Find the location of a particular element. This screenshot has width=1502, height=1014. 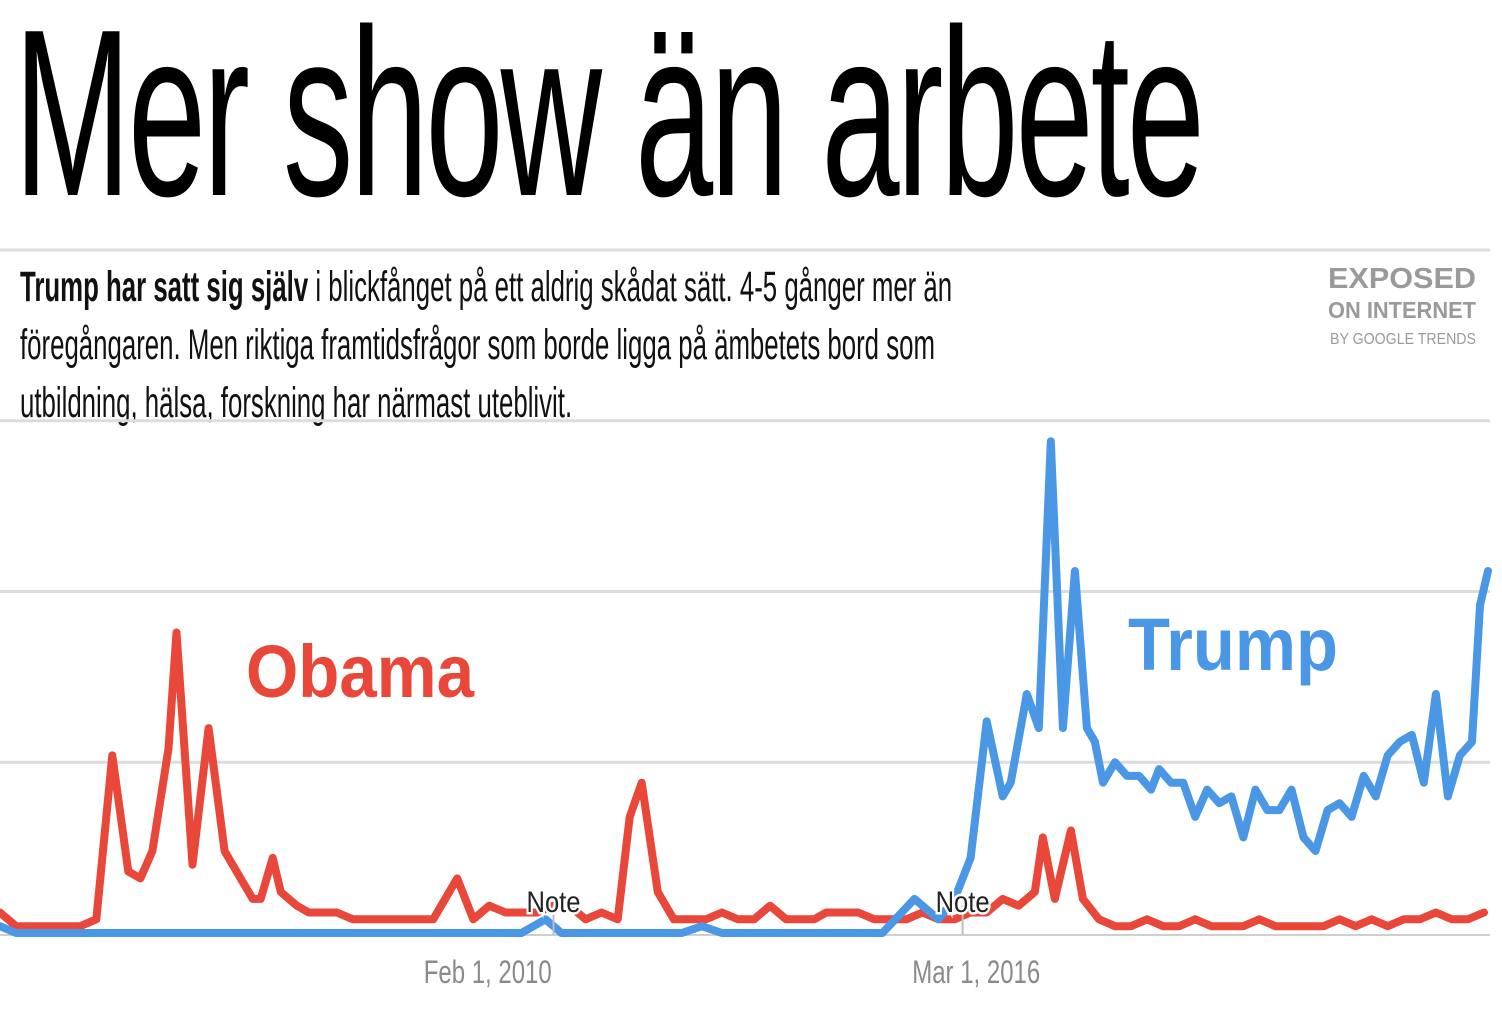

x-tick-label: Mar 1, 2016 is located at coordinates (976, 972).